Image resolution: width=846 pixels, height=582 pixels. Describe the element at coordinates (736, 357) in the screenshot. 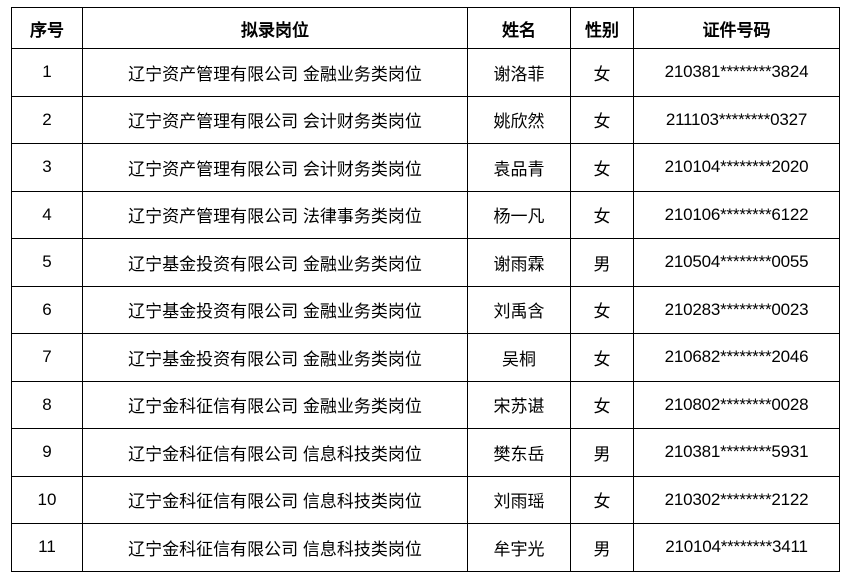

I see `cell-id: 210682********2046` at that location.